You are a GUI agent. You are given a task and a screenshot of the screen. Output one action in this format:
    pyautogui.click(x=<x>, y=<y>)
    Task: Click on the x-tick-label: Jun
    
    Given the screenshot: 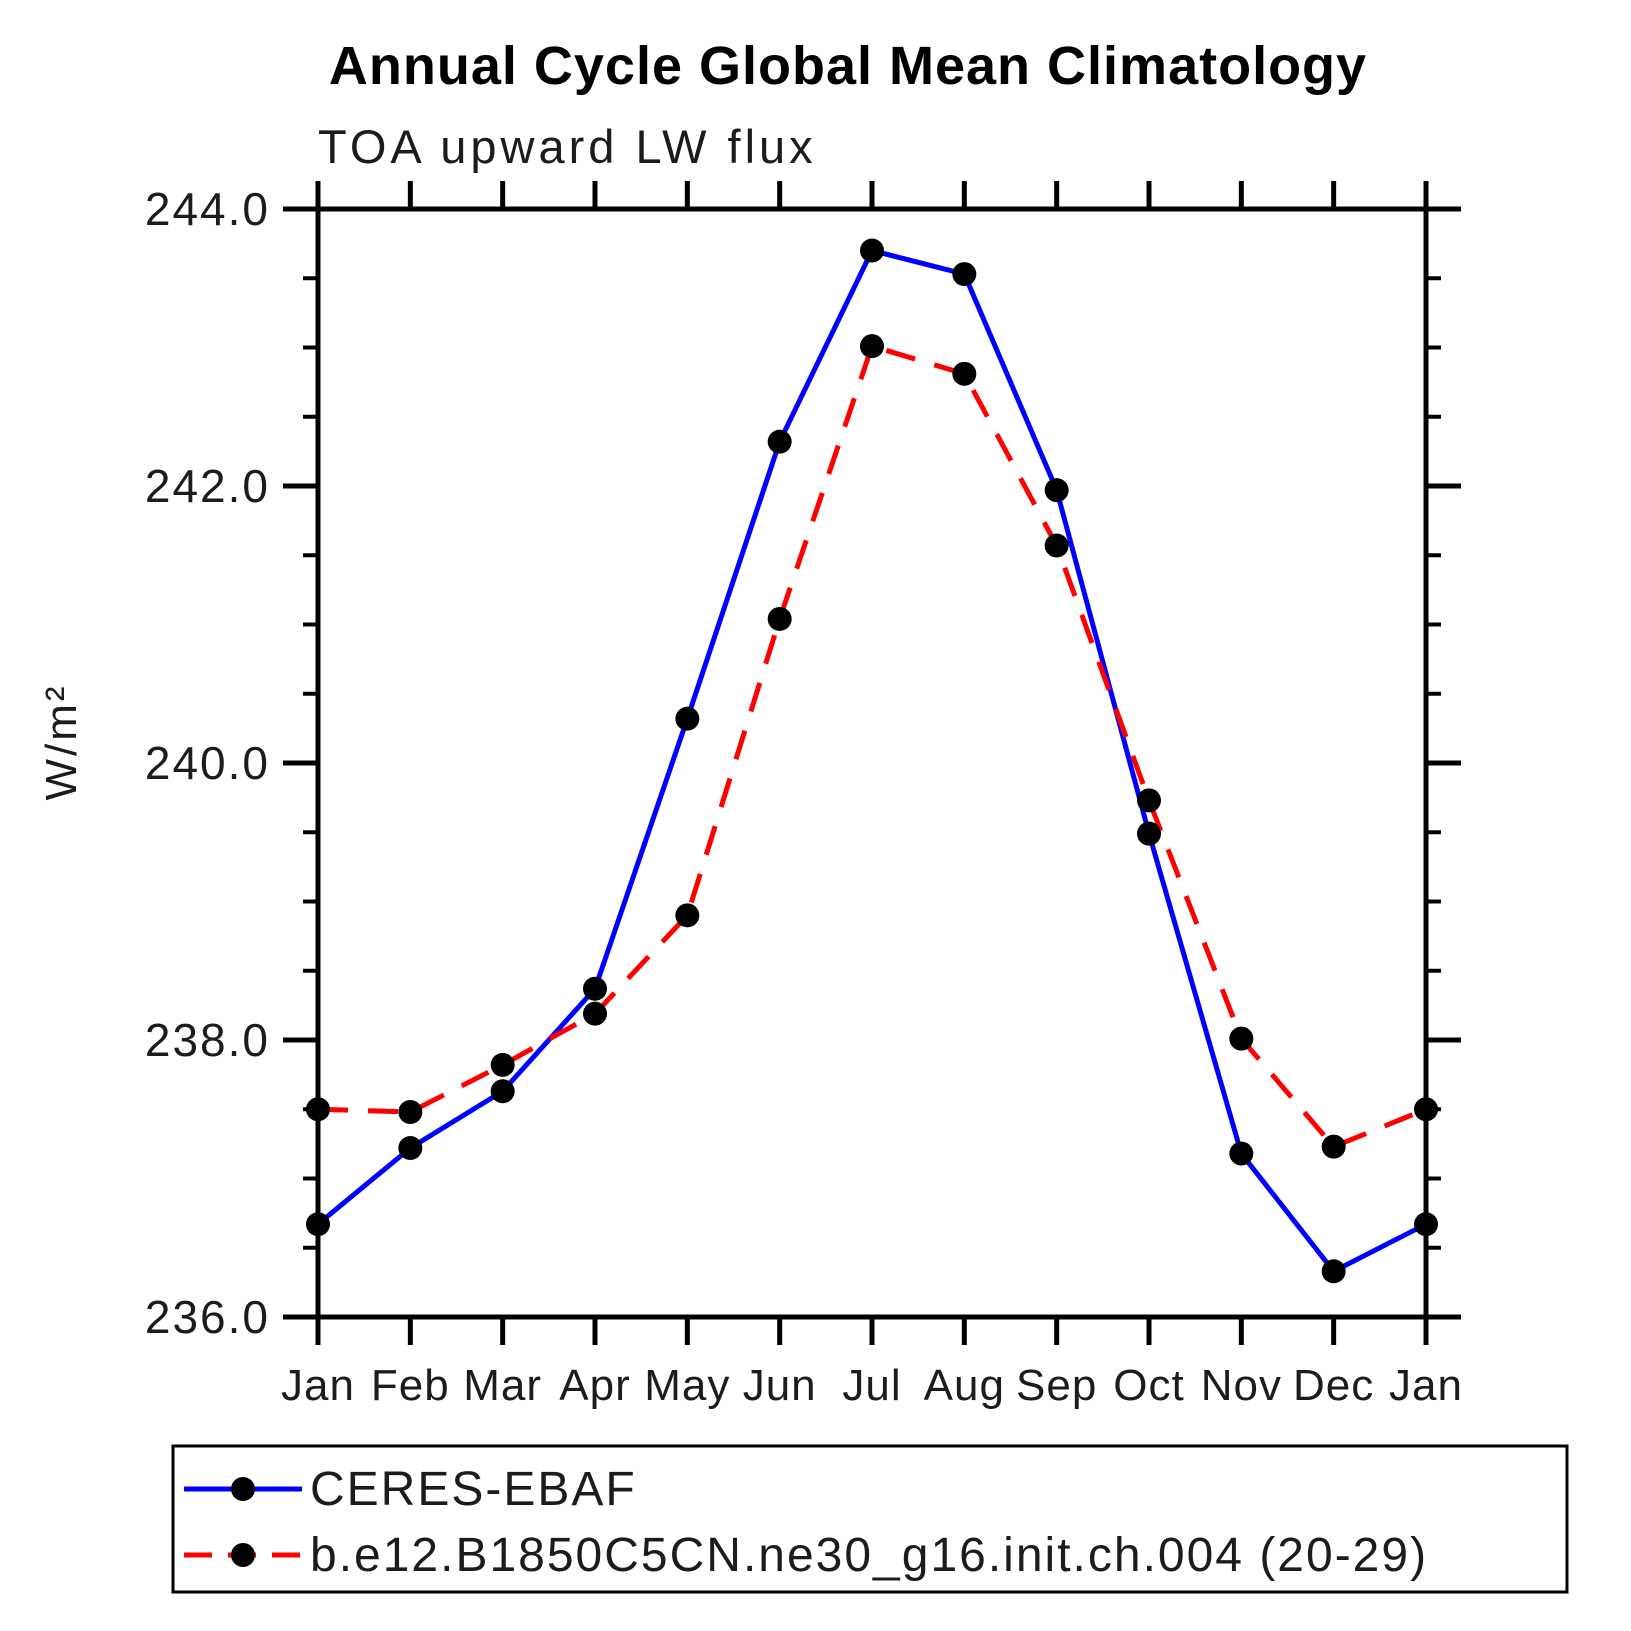 What is the action you would take?
    pyautogui.click(x=780, y=1385)
    